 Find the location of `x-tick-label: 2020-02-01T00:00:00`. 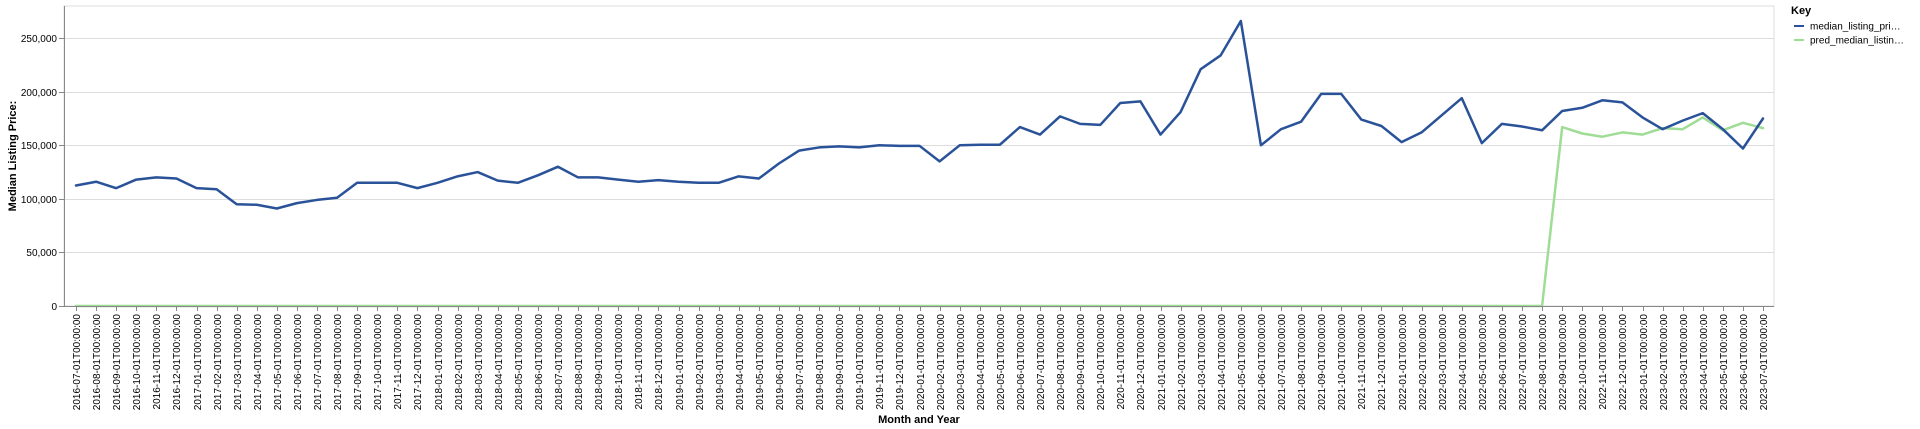

x-tick-label: 2020-02-01T00:00:00 is located at coordinates (941, 362).